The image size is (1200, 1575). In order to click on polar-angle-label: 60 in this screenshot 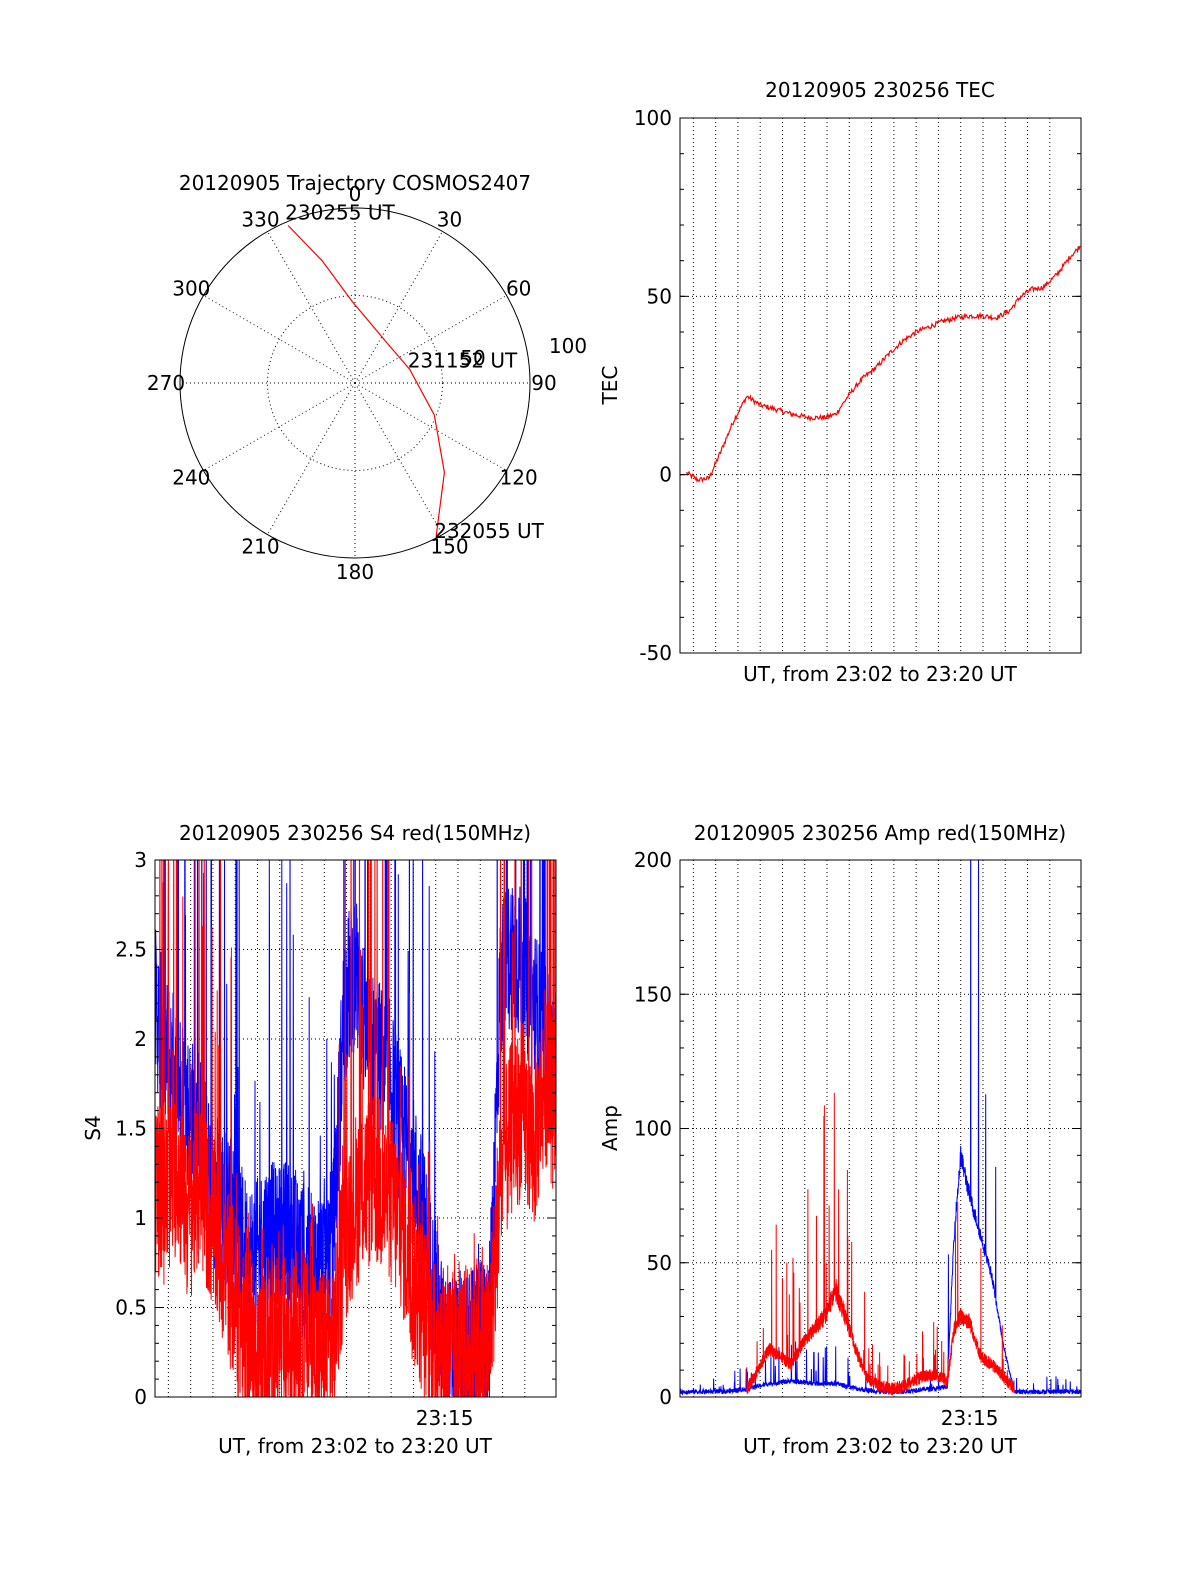, I will do `click(518, 289)`.